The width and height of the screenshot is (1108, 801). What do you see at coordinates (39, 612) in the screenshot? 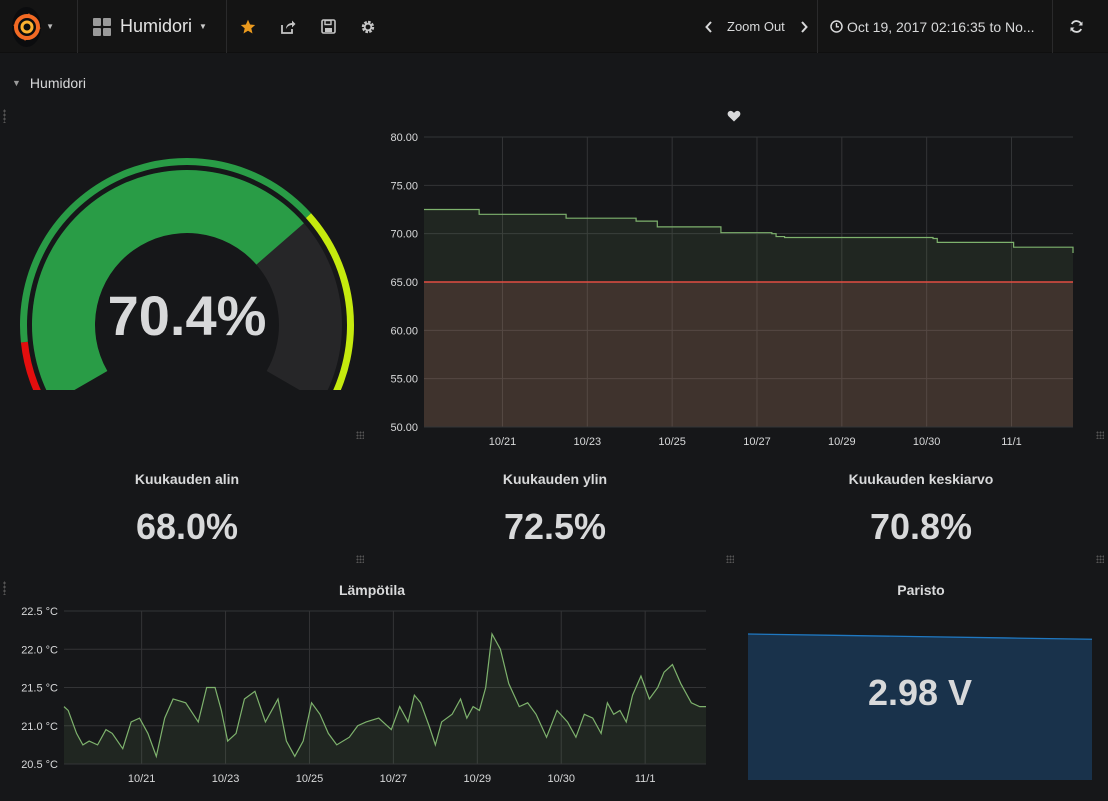
I see `y-tick-label: 22.5 °C` at bounding box center [39, 612].